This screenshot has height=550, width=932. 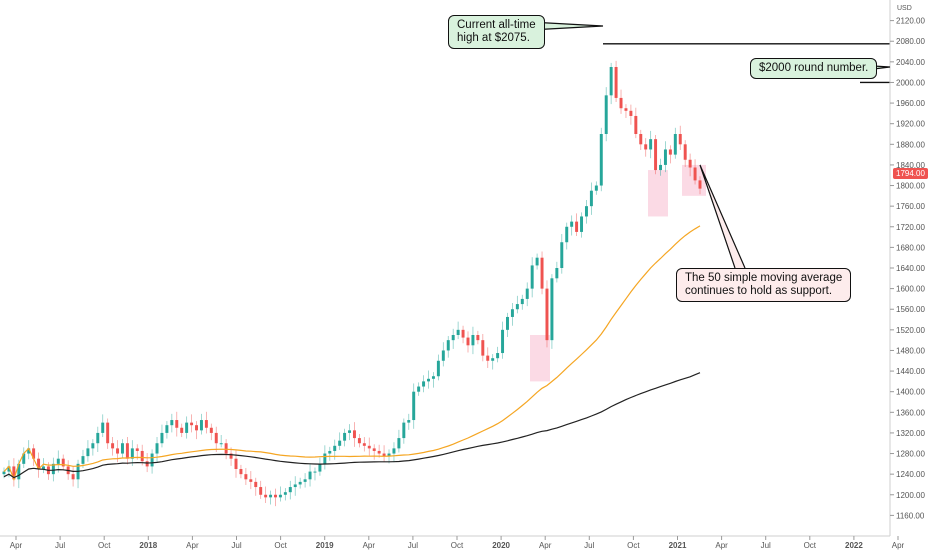 I want to click on price-tick-label: 1680.00, so click(x=910, y=247).